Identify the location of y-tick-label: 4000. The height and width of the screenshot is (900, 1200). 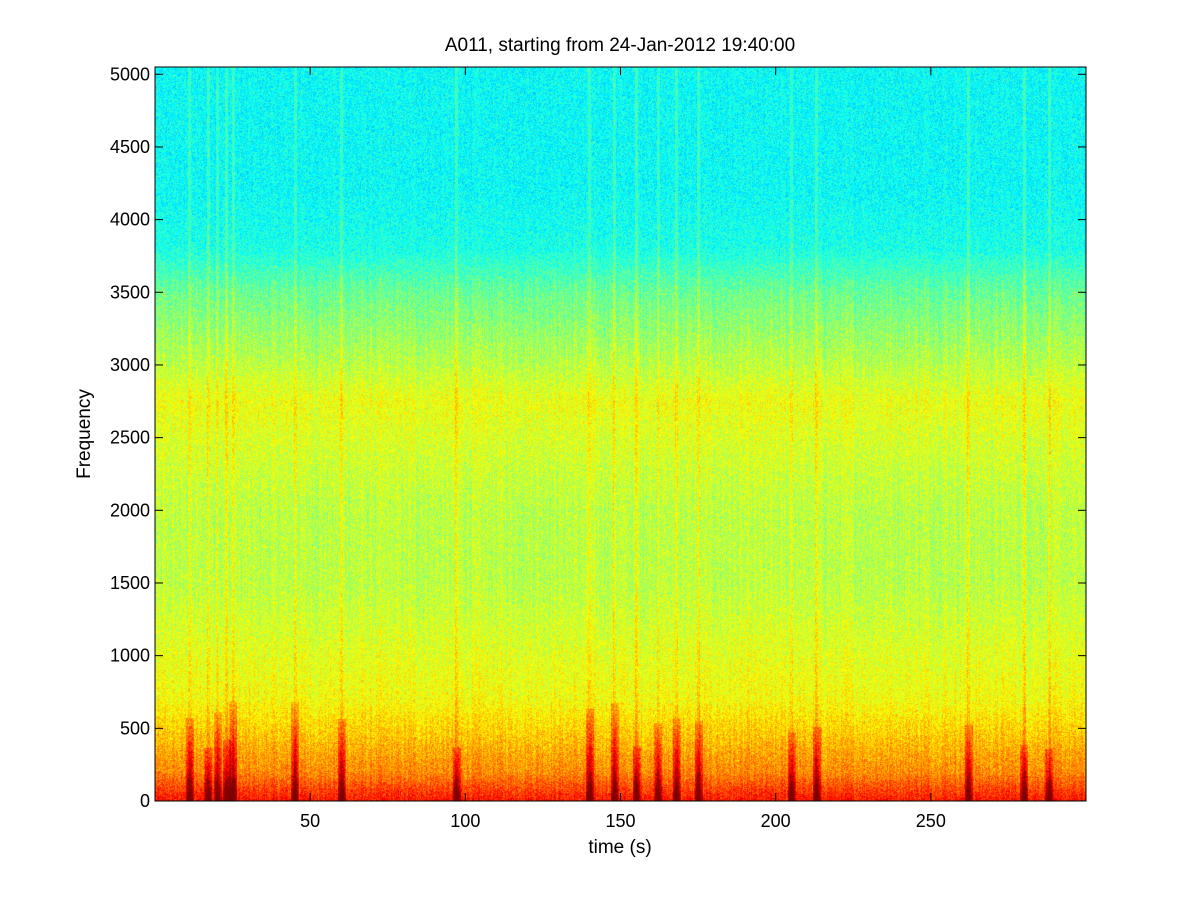
(130, 220).